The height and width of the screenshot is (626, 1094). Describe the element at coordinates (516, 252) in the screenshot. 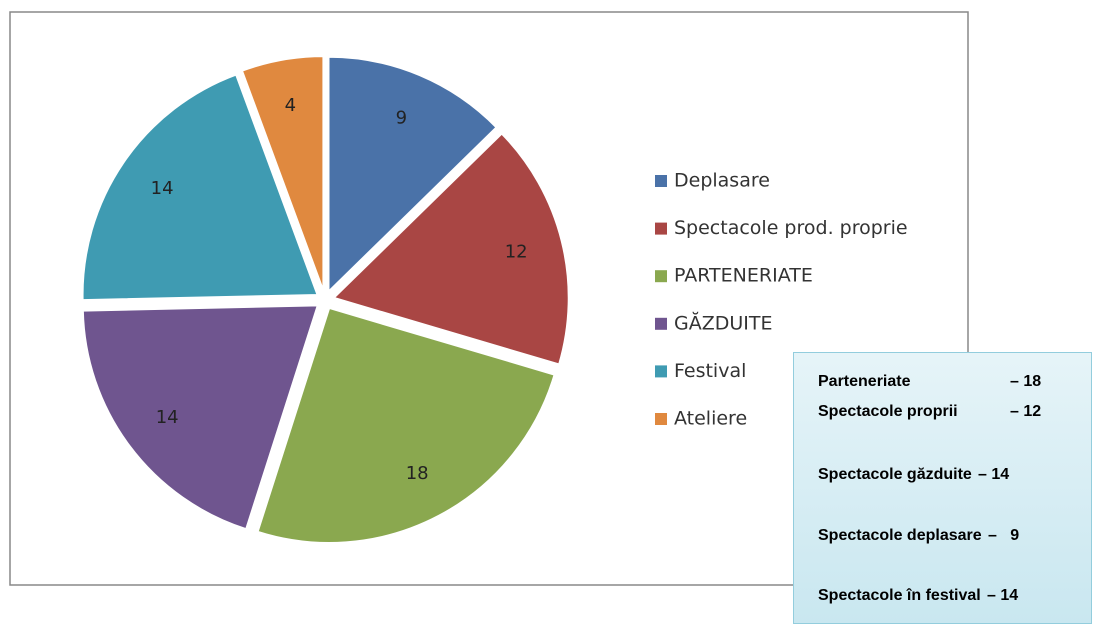

I see `data-label: 12` at that location.